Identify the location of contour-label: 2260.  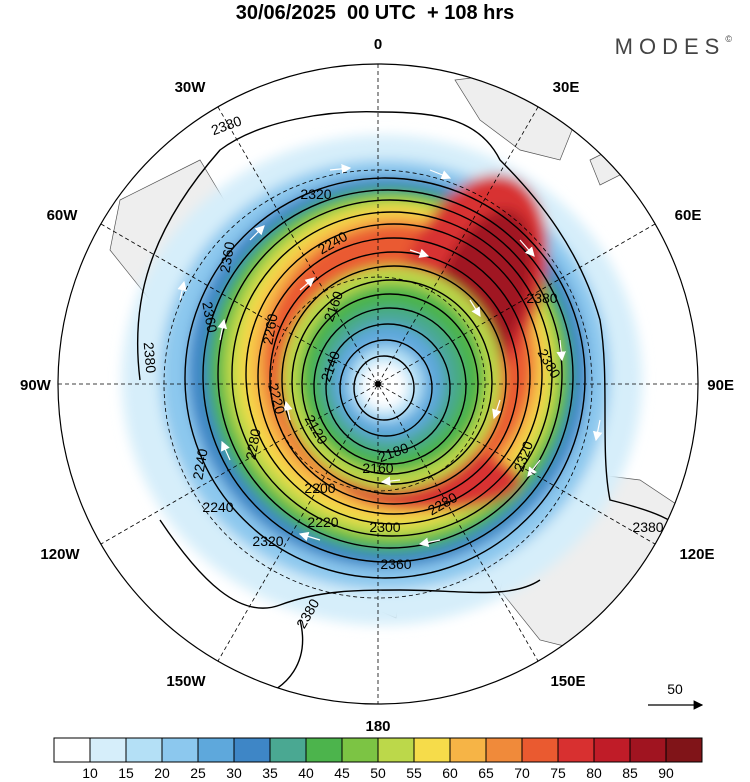
(269, 329).